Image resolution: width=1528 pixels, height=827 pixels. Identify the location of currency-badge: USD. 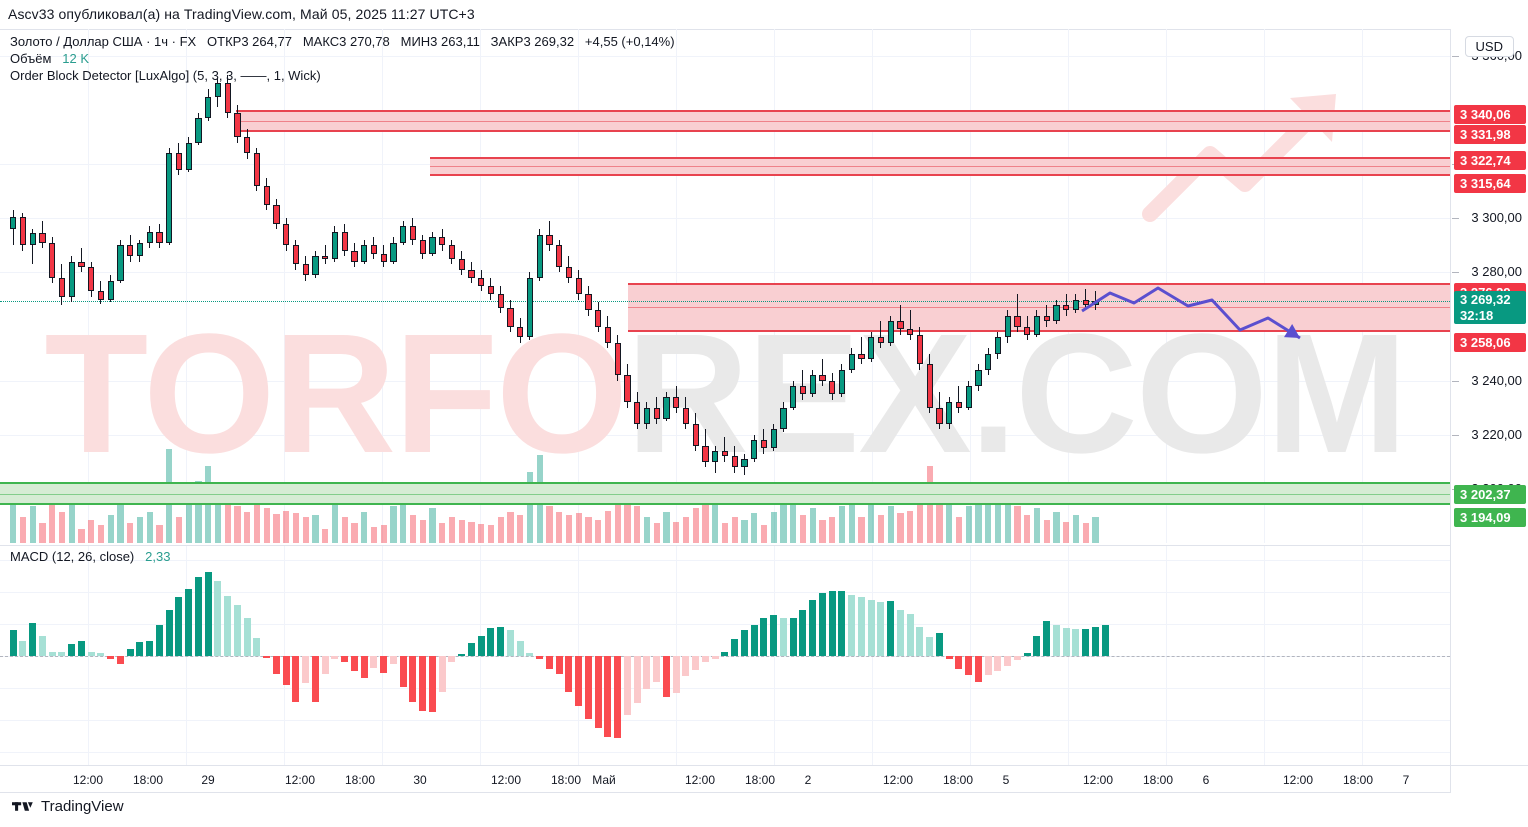
(1489, 46).